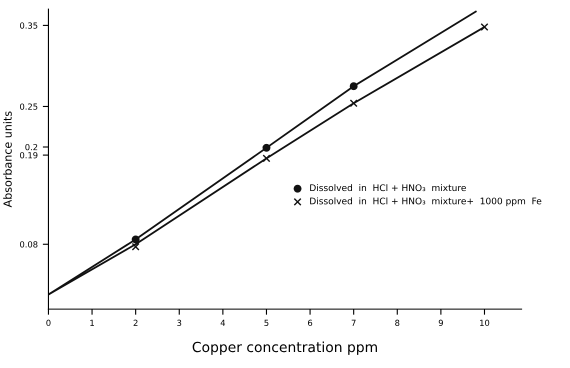  Describe the element at coordinates (31, 147) in the screenshot. I see `y-tick-label: 0.2` at that location.